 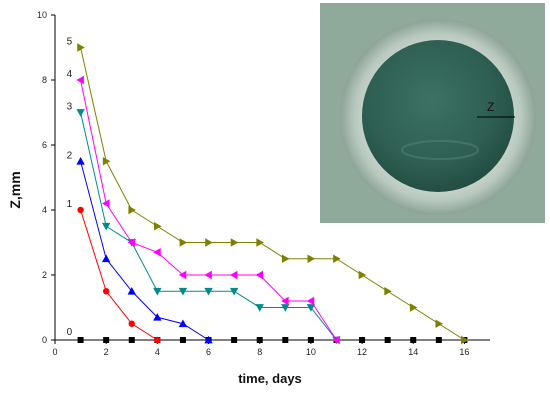 What do you see at coordinates (106, 352) in the screenshot?
I see `x-tick-label: 2` at bounding box center [106, 352].